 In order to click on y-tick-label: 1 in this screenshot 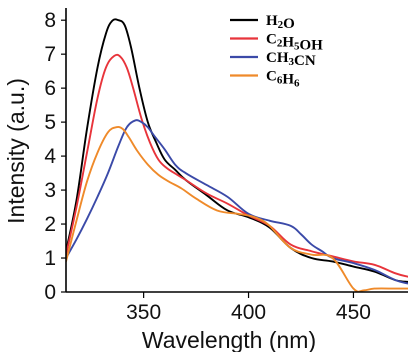, I will do `click(50, 258)`.